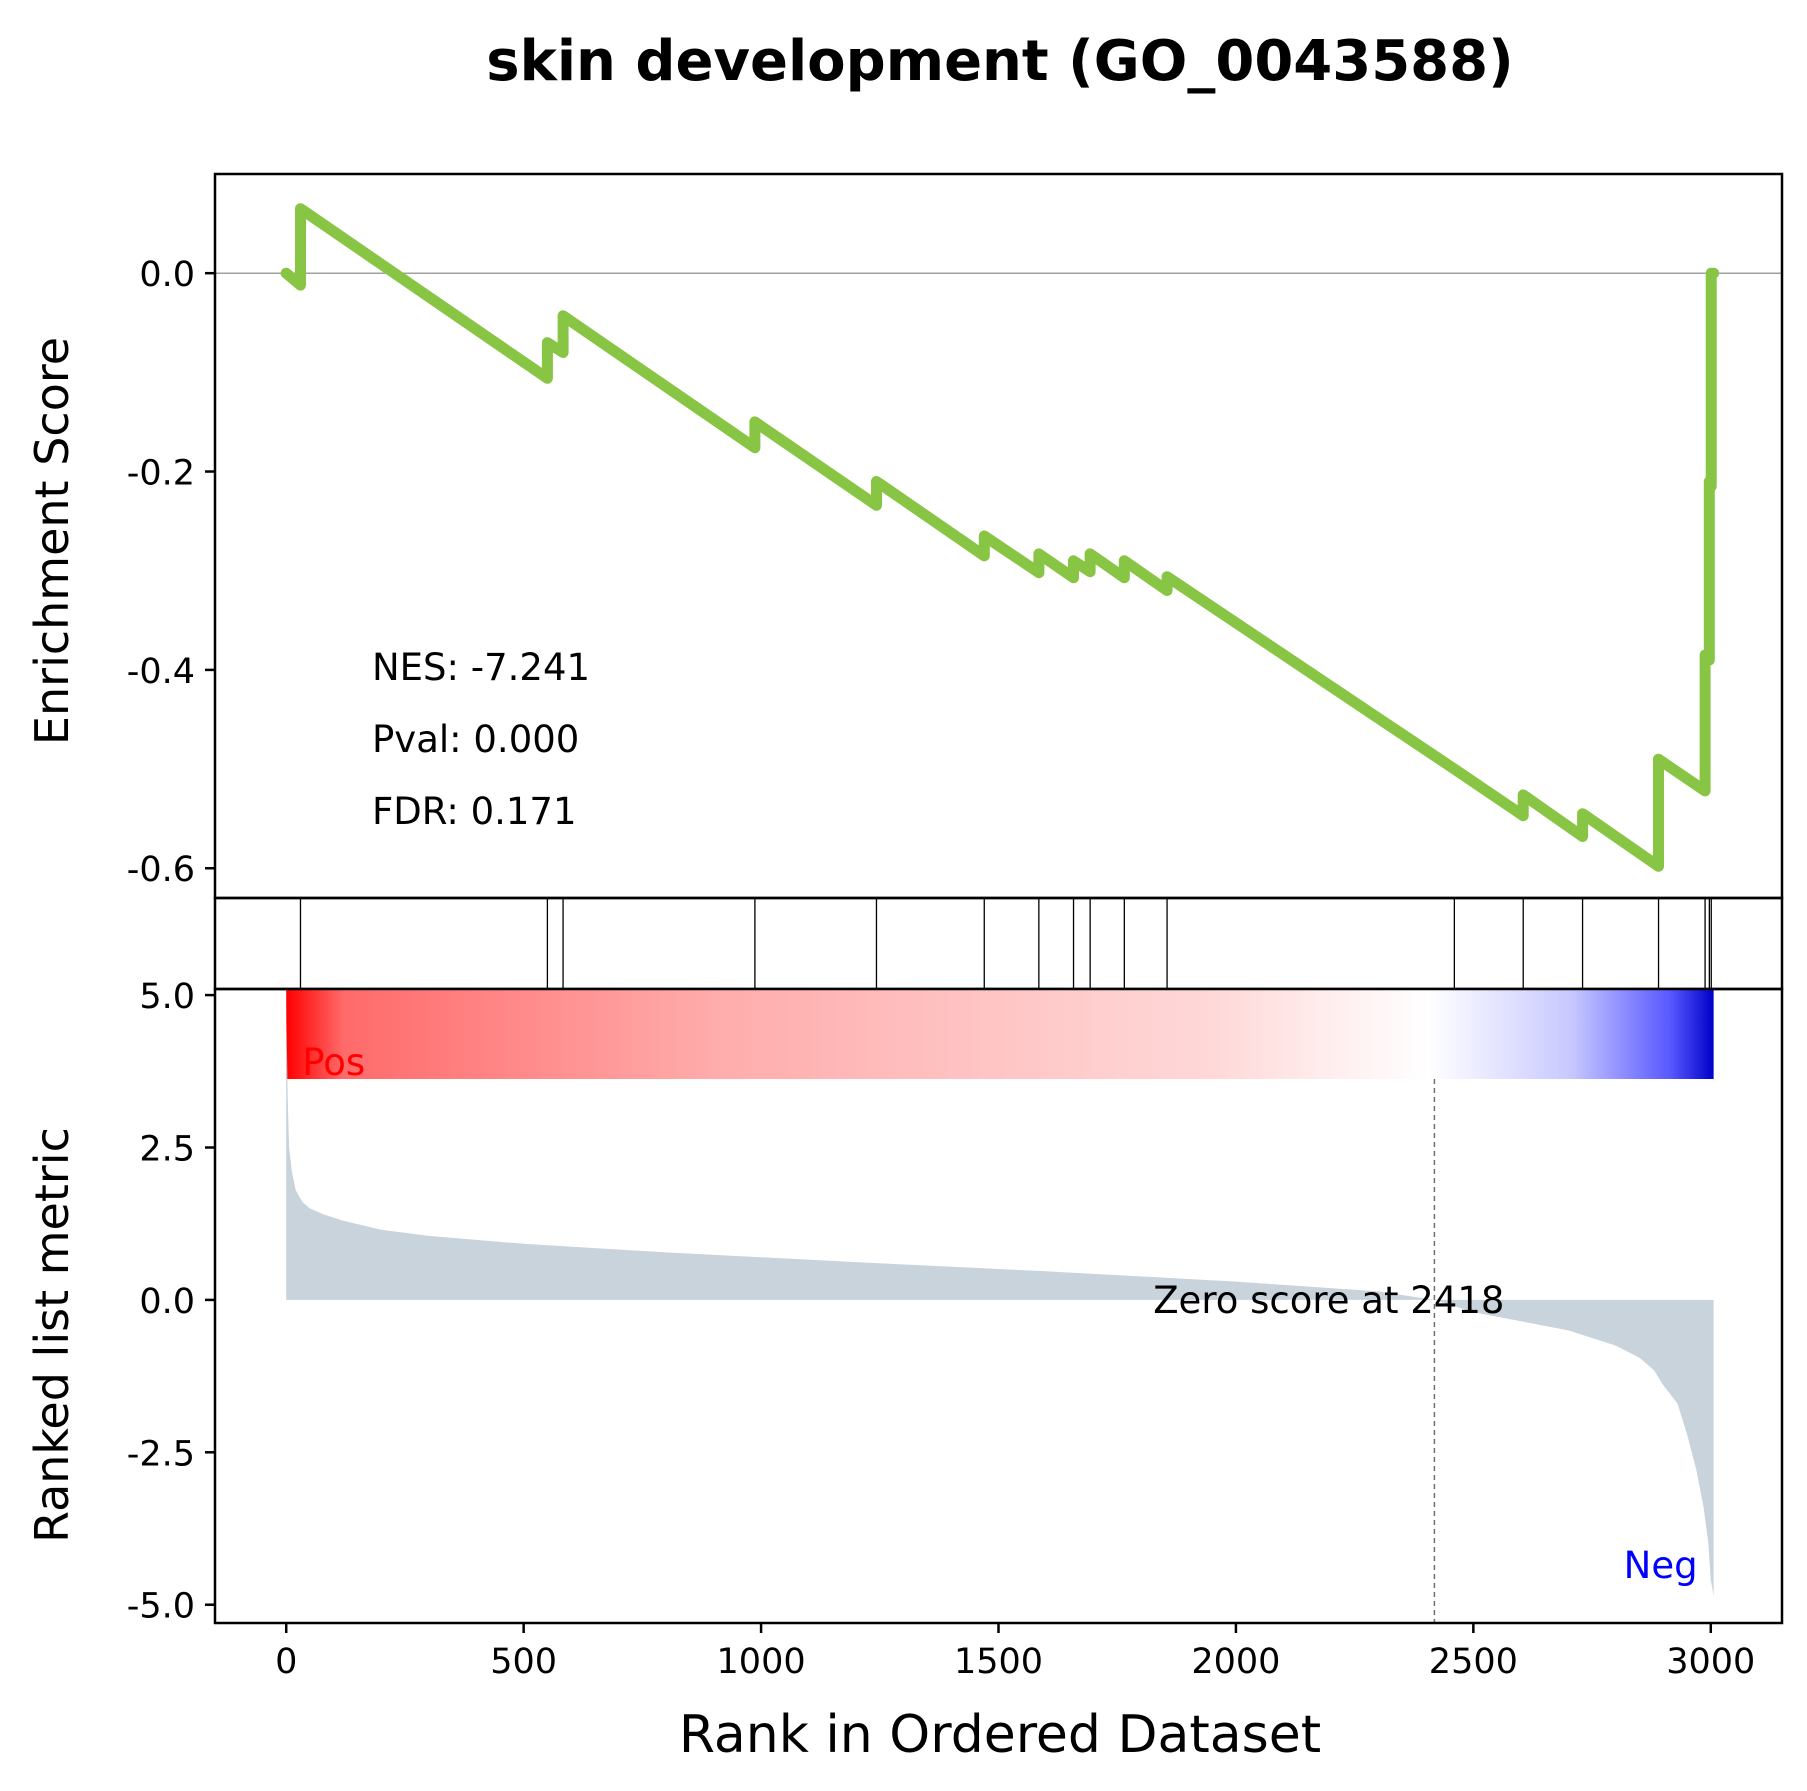  What do you see at coordinates (167, 1150) in the screenshot?
I see `rank-y-tick-label: 2.5` at bounding box center [167, 1150].